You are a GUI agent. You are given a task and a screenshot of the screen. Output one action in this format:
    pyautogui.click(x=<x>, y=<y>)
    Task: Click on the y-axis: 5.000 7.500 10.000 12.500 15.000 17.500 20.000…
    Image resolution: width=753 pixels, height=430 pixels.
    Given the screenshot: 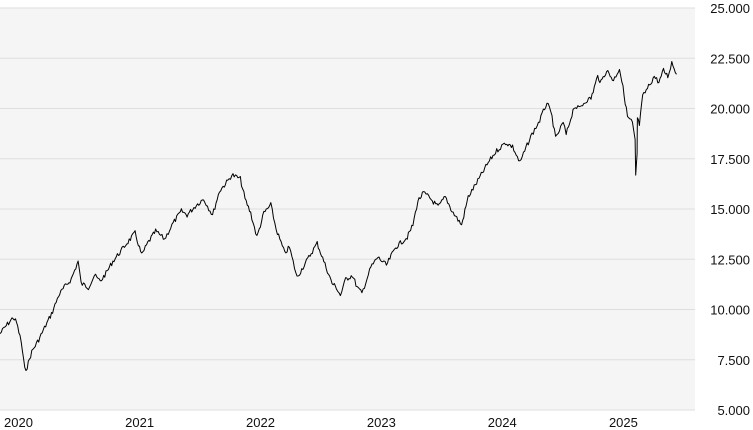 What is the action you would take?
    pyautogui.click(x=730, y=209)
    